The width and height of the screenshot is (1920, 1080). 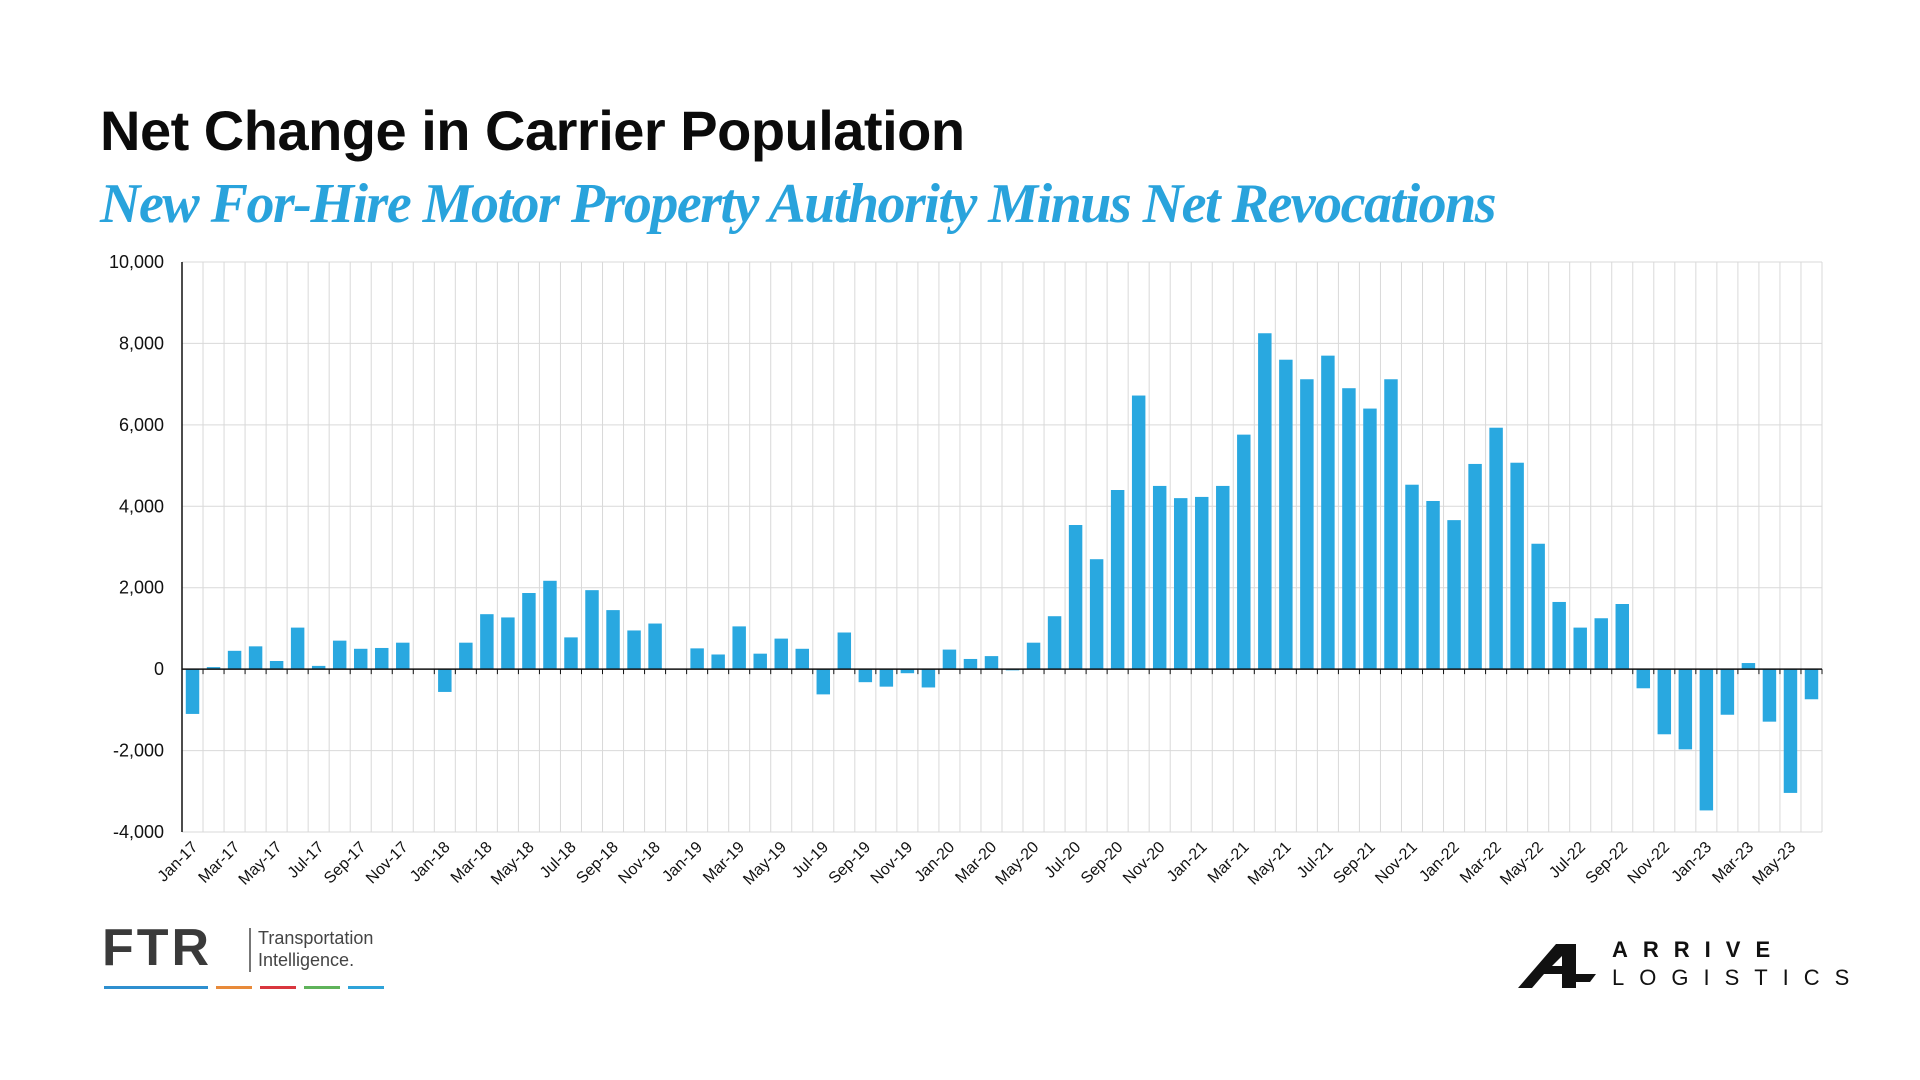 What do you see at coordinates (178, 862) in the screenshot?
I see `x-tick-label: Jan-17` at bounding box center [178, 862].